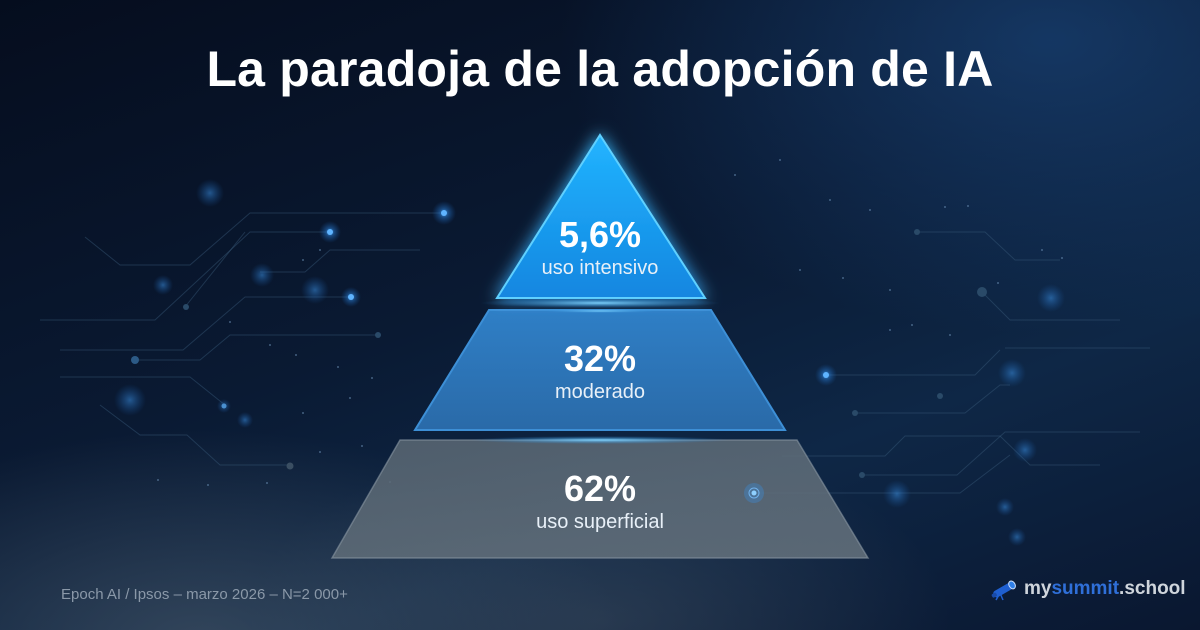 This screenshot has width=1200, height=630. I want to click on middle-level-value: 32%, so click(600, 358).